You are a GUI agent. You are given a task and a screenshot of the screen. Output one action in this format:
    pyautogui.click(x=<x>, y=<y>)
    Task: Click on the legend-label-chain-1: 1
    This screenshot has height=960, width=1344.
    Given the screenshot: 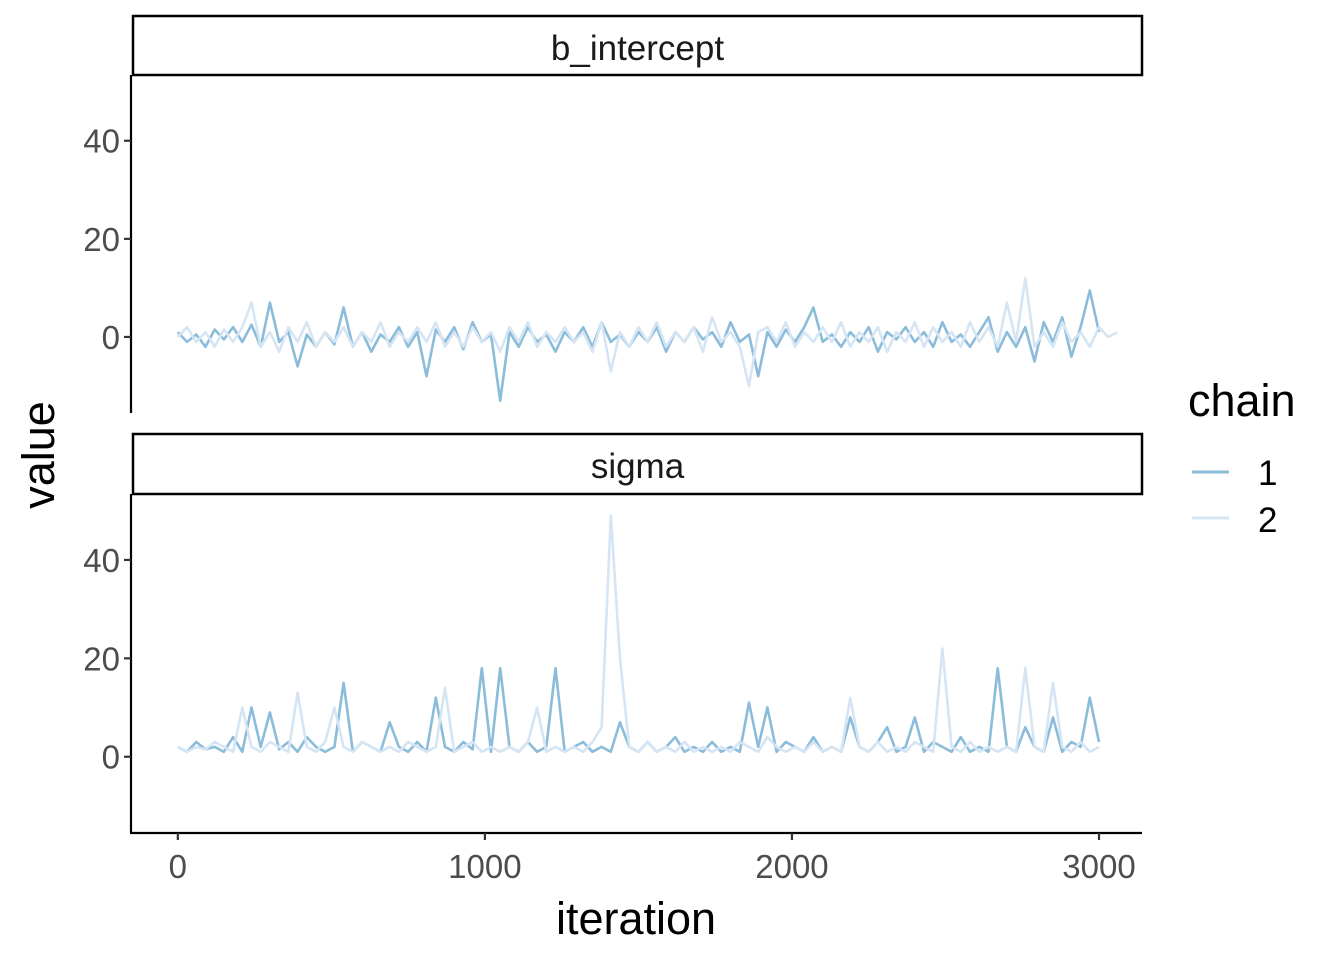 What is the action you would take?
    pyautogui.click(x=1267, y=473)
    